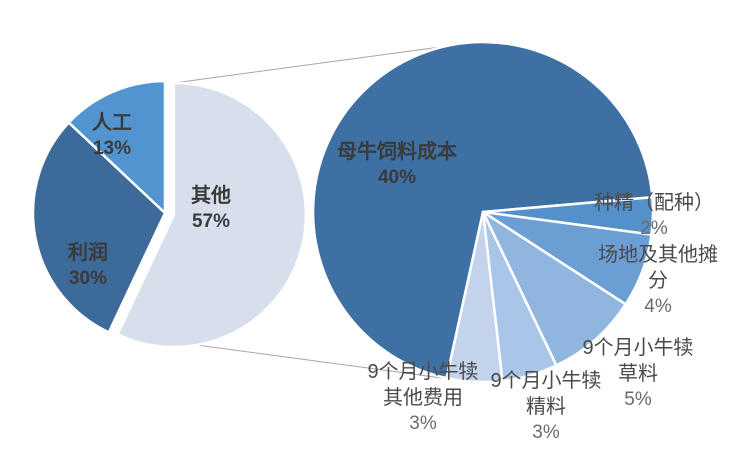 The width and height of the screenshot is (750, 454). Describe the element at coordinates (638, 399) in the screenshot. I see `slice-percent: 5%` at that location.